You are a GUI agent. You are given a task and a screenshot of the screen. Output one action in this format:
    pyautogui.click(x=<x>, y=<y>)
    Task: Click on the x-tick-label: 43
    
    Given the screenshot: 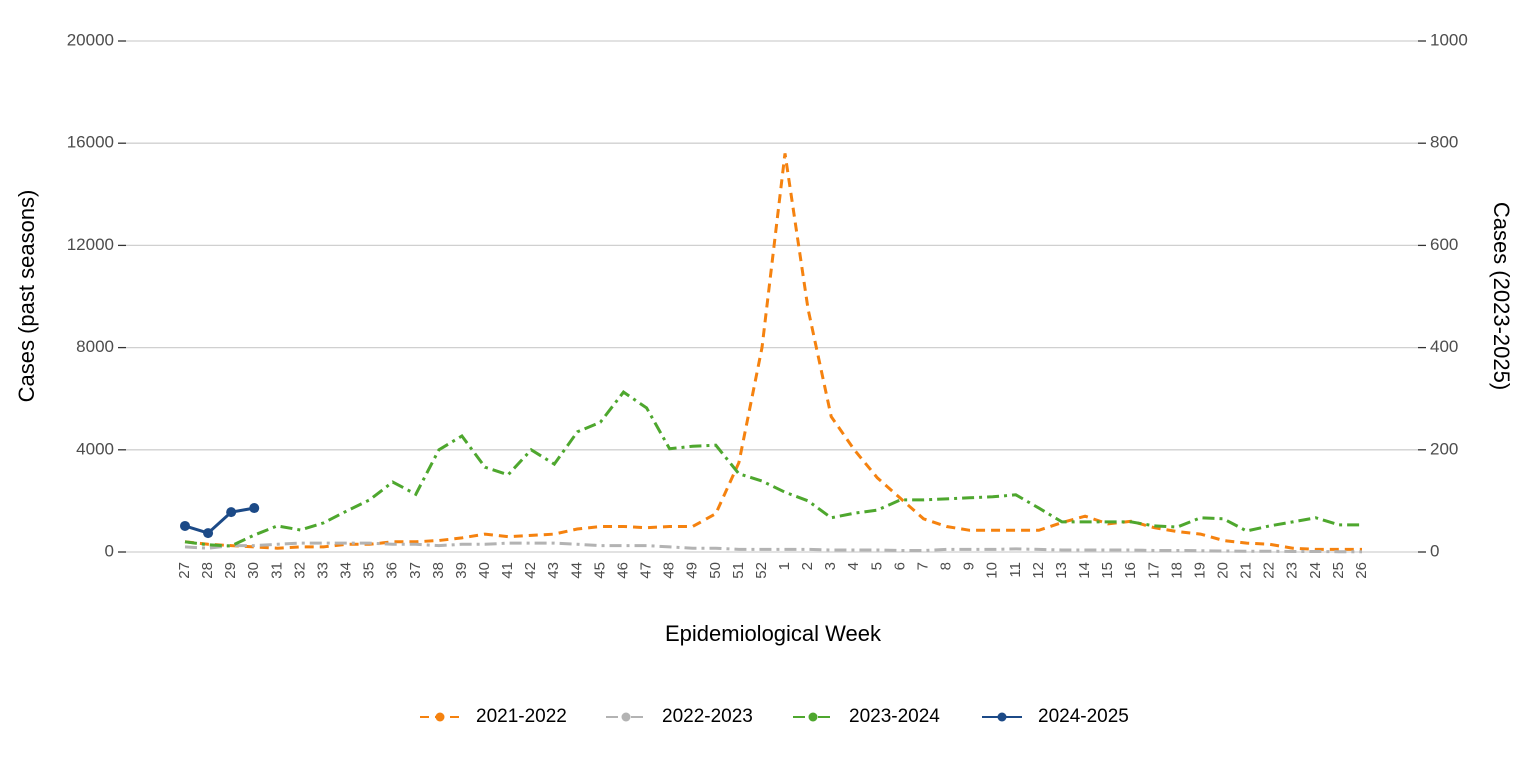 What is the action you would take?
    pyautogui.click(x=553, y=570)
    